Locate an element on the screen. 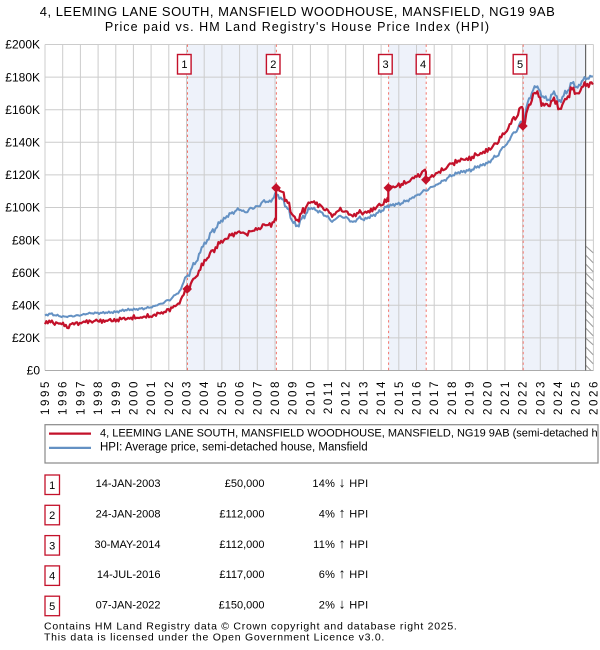 The image size is (600, 650). svg-text: £180K is located at coordinates (22, 77).